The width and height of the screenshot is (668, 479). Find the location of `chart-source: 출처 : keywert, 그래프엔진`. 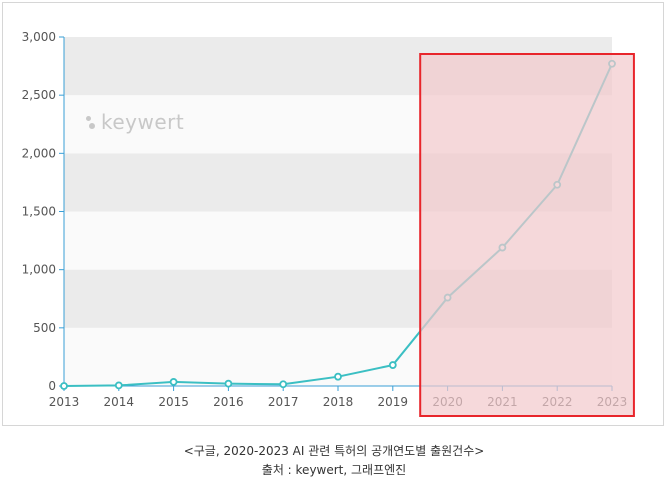

chart-source: 출처 : keywert, 그래프엔진 is located at coordinates (334, 470).